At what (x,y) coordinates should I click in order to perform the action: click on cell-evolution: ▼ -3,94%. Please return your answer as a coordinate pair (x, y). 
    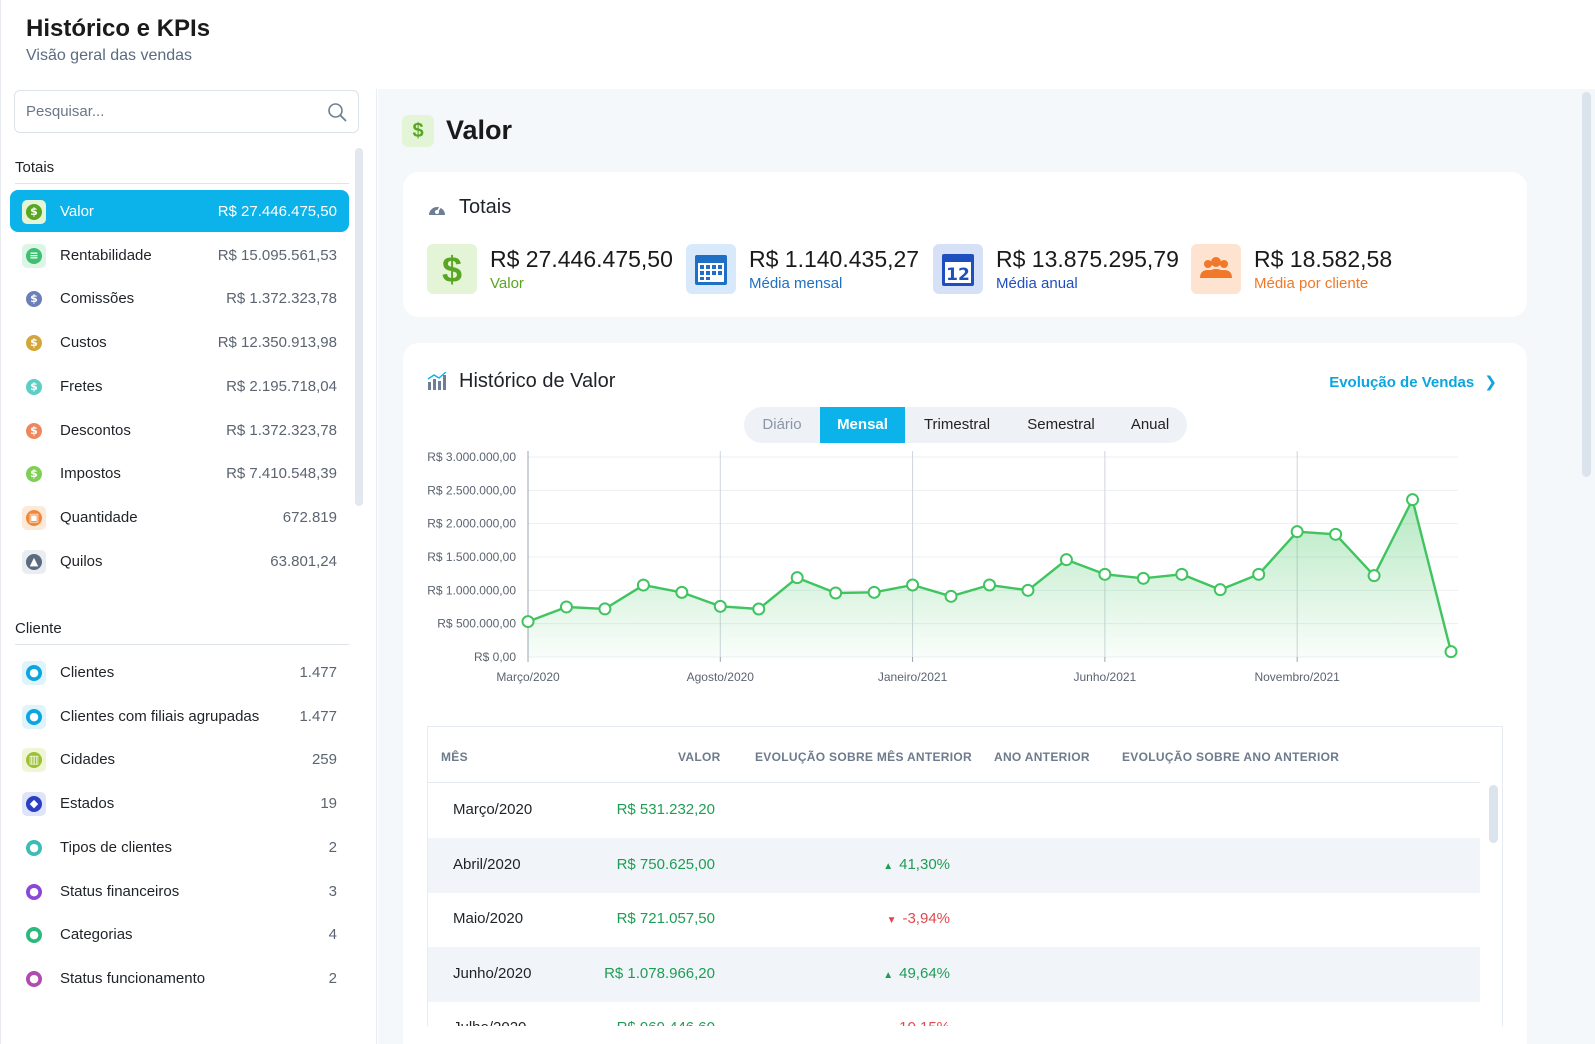
    Looking at the image, I should click on (918, 918).